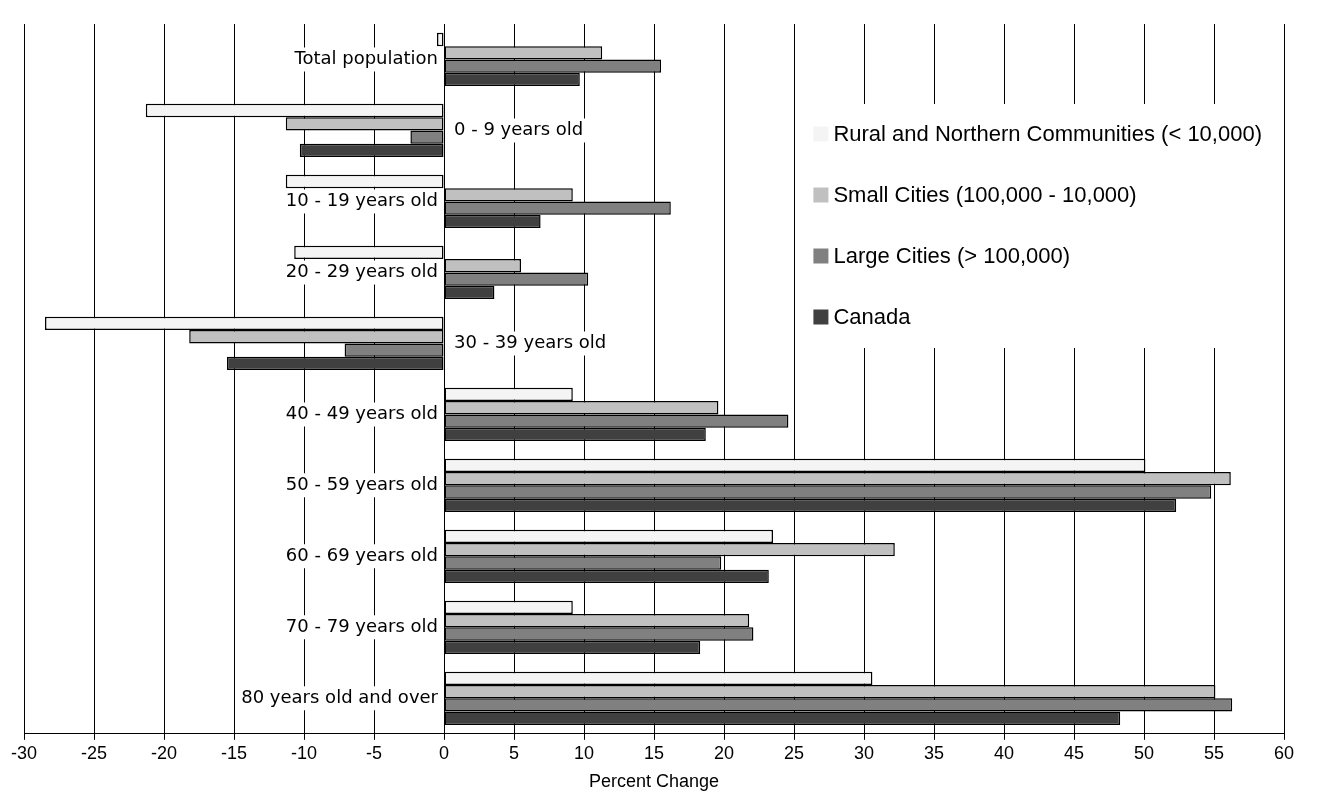 This screenshot has width=1322, height=805. What do you see at coordinates (362, 200) in the screenshot?
I see `y-tick-label: 10 - 19 years old` at bounding box center [362, 200].